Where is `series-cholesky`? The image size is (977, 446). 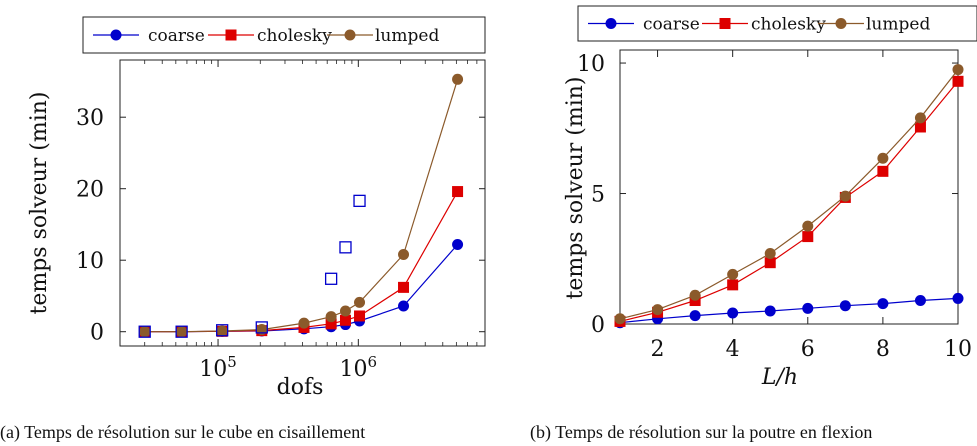
series-cholesky is located at coordinates (301, 262).